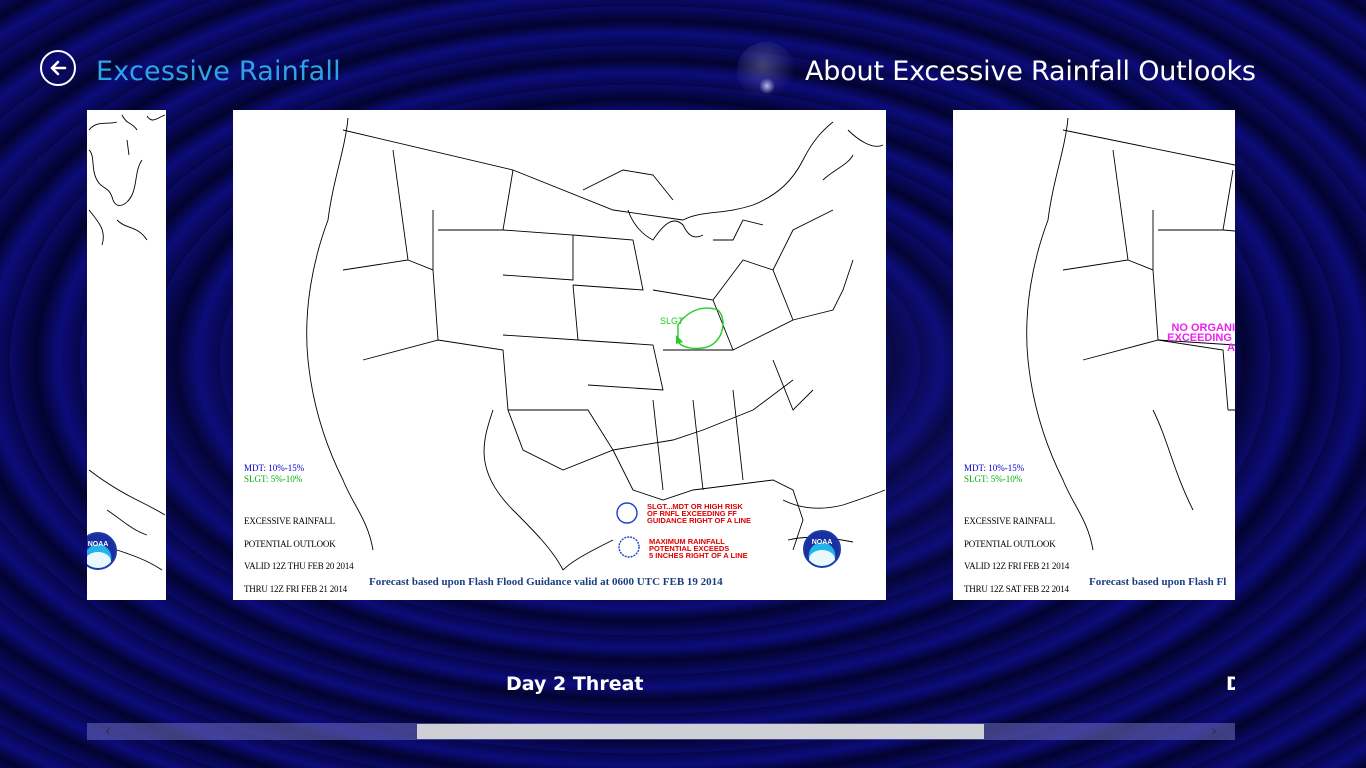 The height and width of the screenshot is (768, 1366). What do you see at coordinates (1158, 582) in the screenshot?
I see `forecast-note: Forecast based upon Flash Fl` at bounding box center [1158, 582].